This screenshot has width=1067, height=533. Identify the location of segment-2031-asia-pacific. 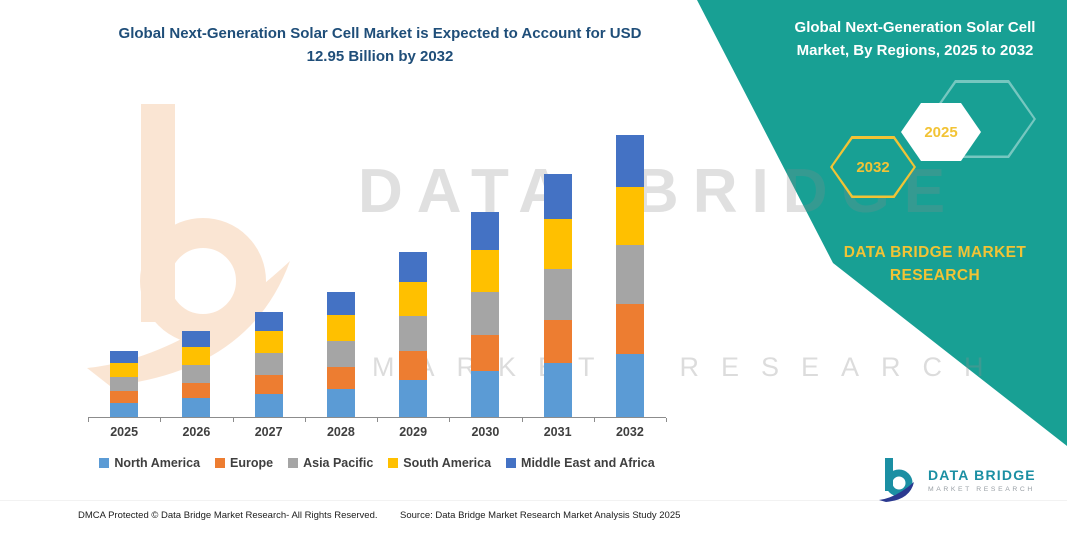
(557, 295).